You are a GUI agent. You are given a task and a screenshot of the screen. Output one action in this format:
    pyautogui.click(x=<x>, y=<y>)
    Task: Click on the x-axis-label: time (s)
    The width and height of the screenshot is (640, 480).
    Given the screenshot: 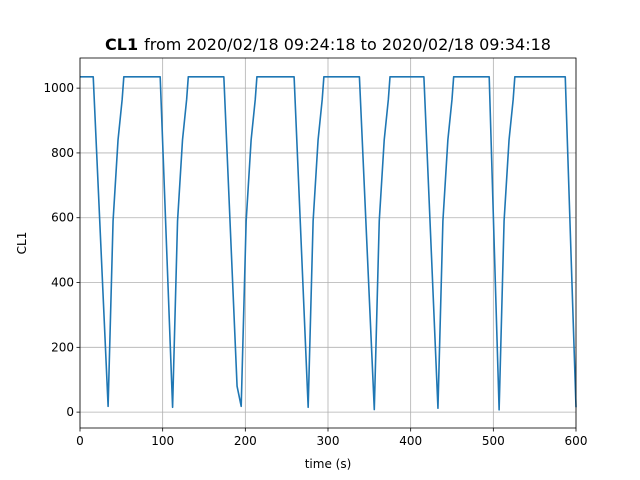 What is the action you would take?
    pyautogui.click(x=328, y=464)
    